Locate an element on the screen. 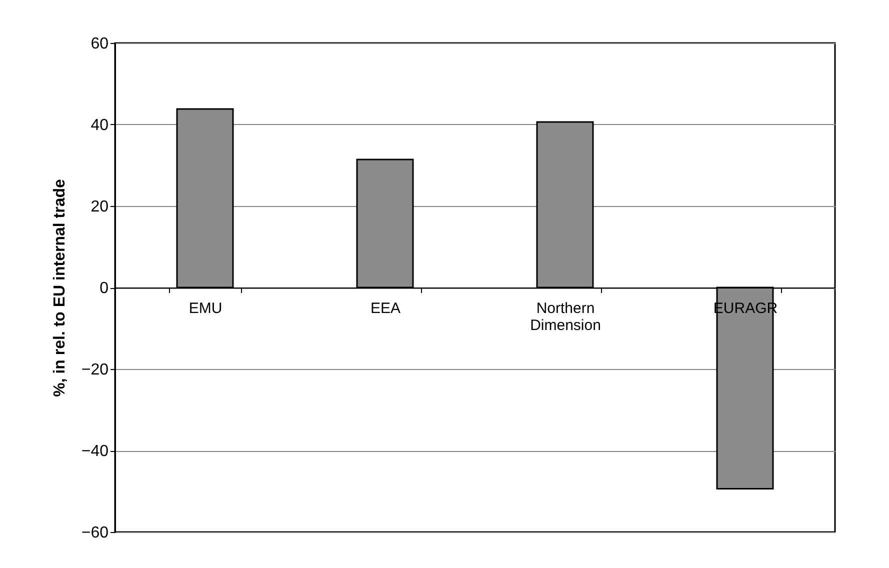 The image size is (889, 568). y-tick-label: 0 is located at coordinates (104, 288).